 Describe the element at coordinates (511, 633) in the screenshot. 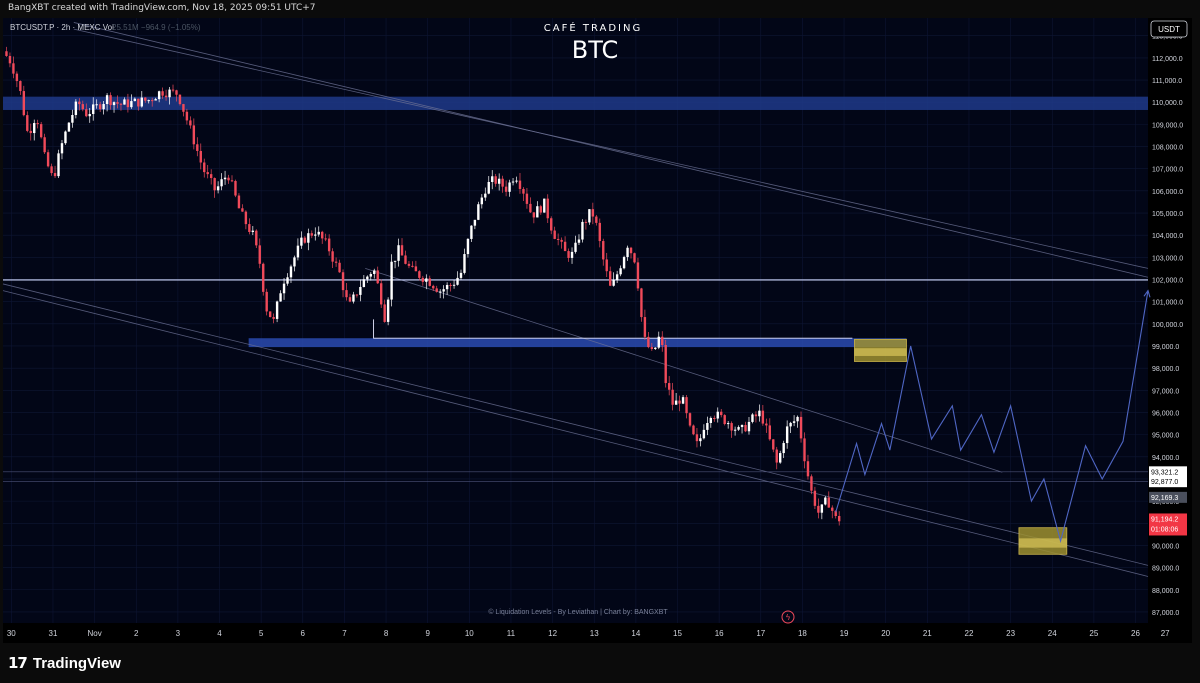

I see `x-tick-label: 11` at that location.